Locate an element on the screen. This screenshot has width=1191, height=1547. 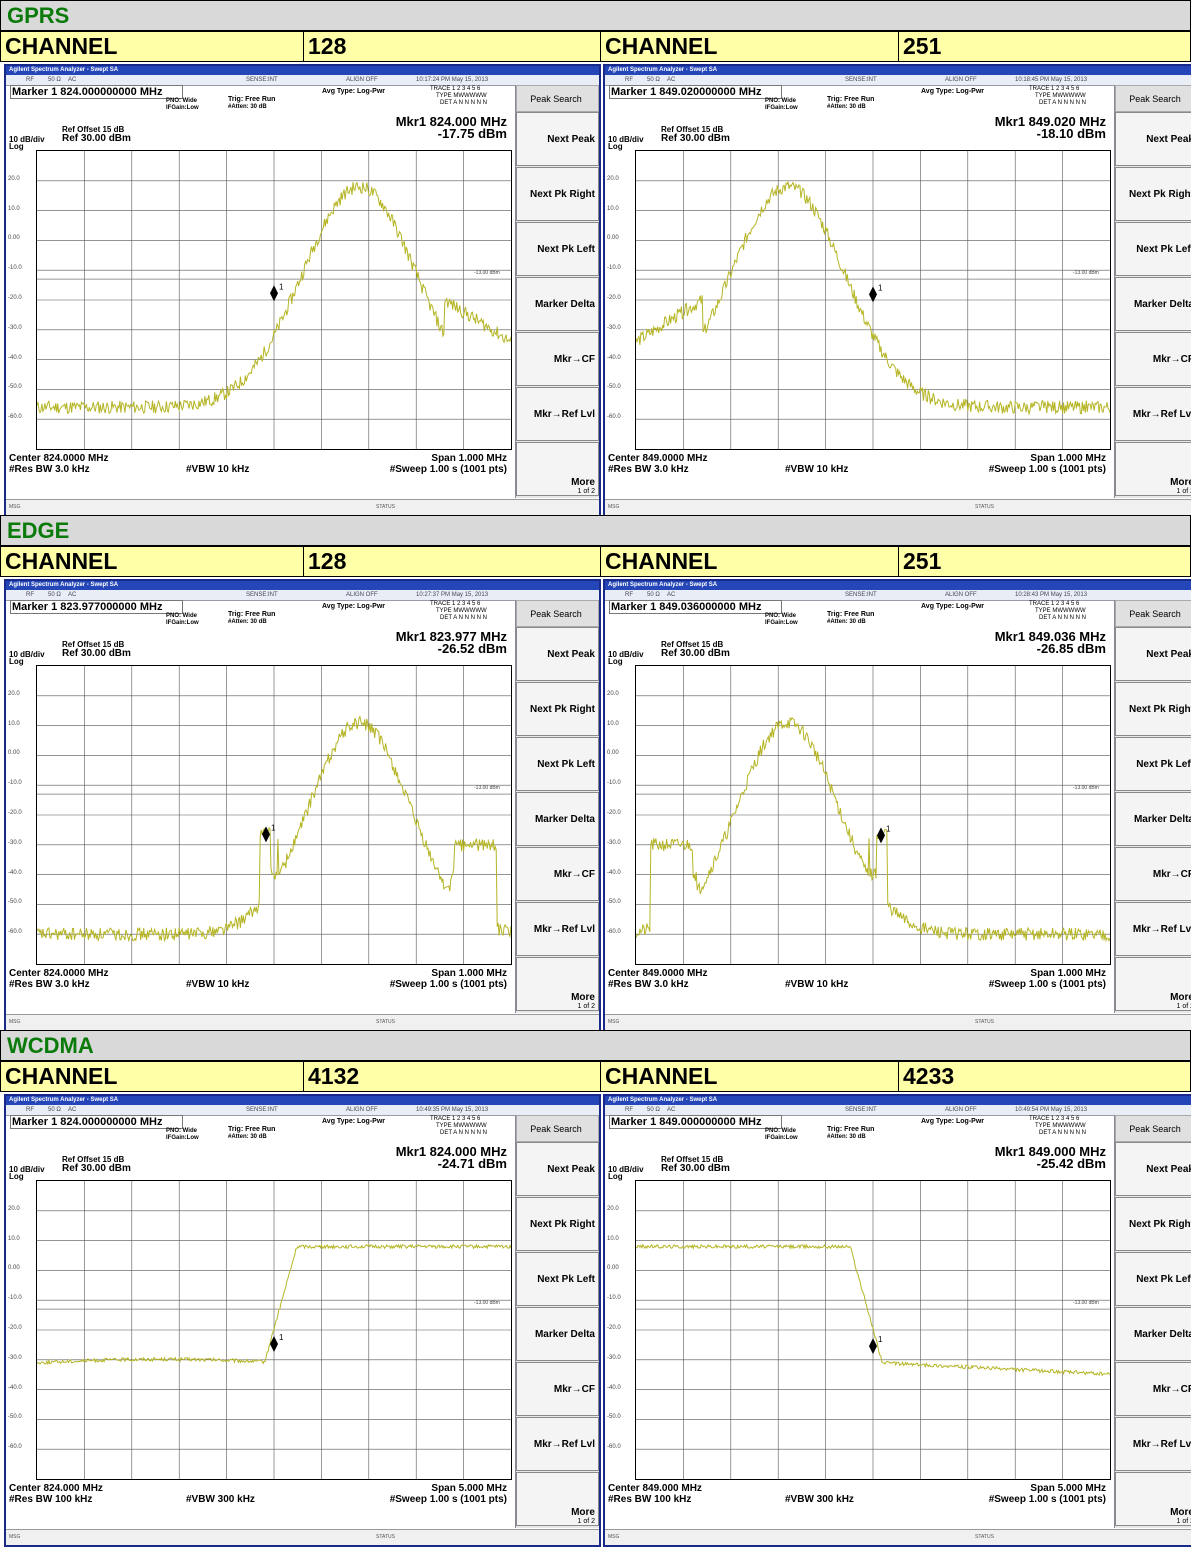
trace-info: TRACE 1 2 3 4 5 6 is located at coordinates (1054, 604).